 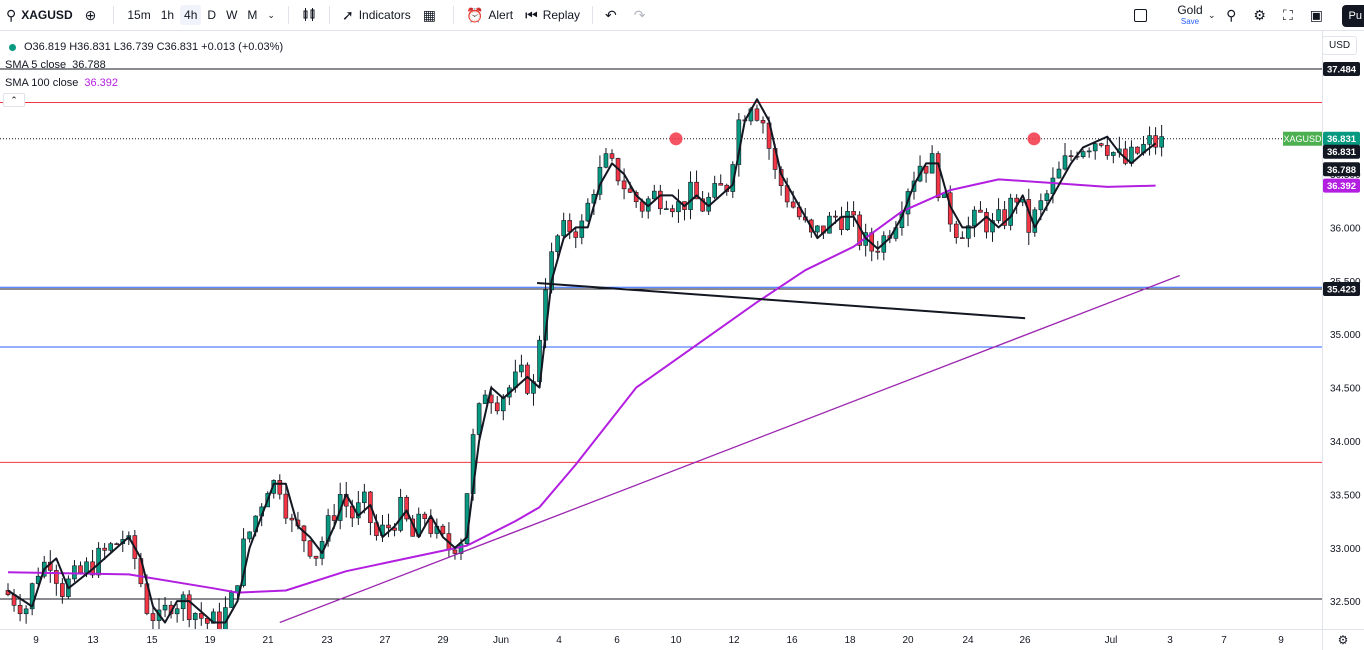 What do you see at coordinates (12, 47) in the screenshot?
I see `market-status-dot` at bounding box center [12, 47].